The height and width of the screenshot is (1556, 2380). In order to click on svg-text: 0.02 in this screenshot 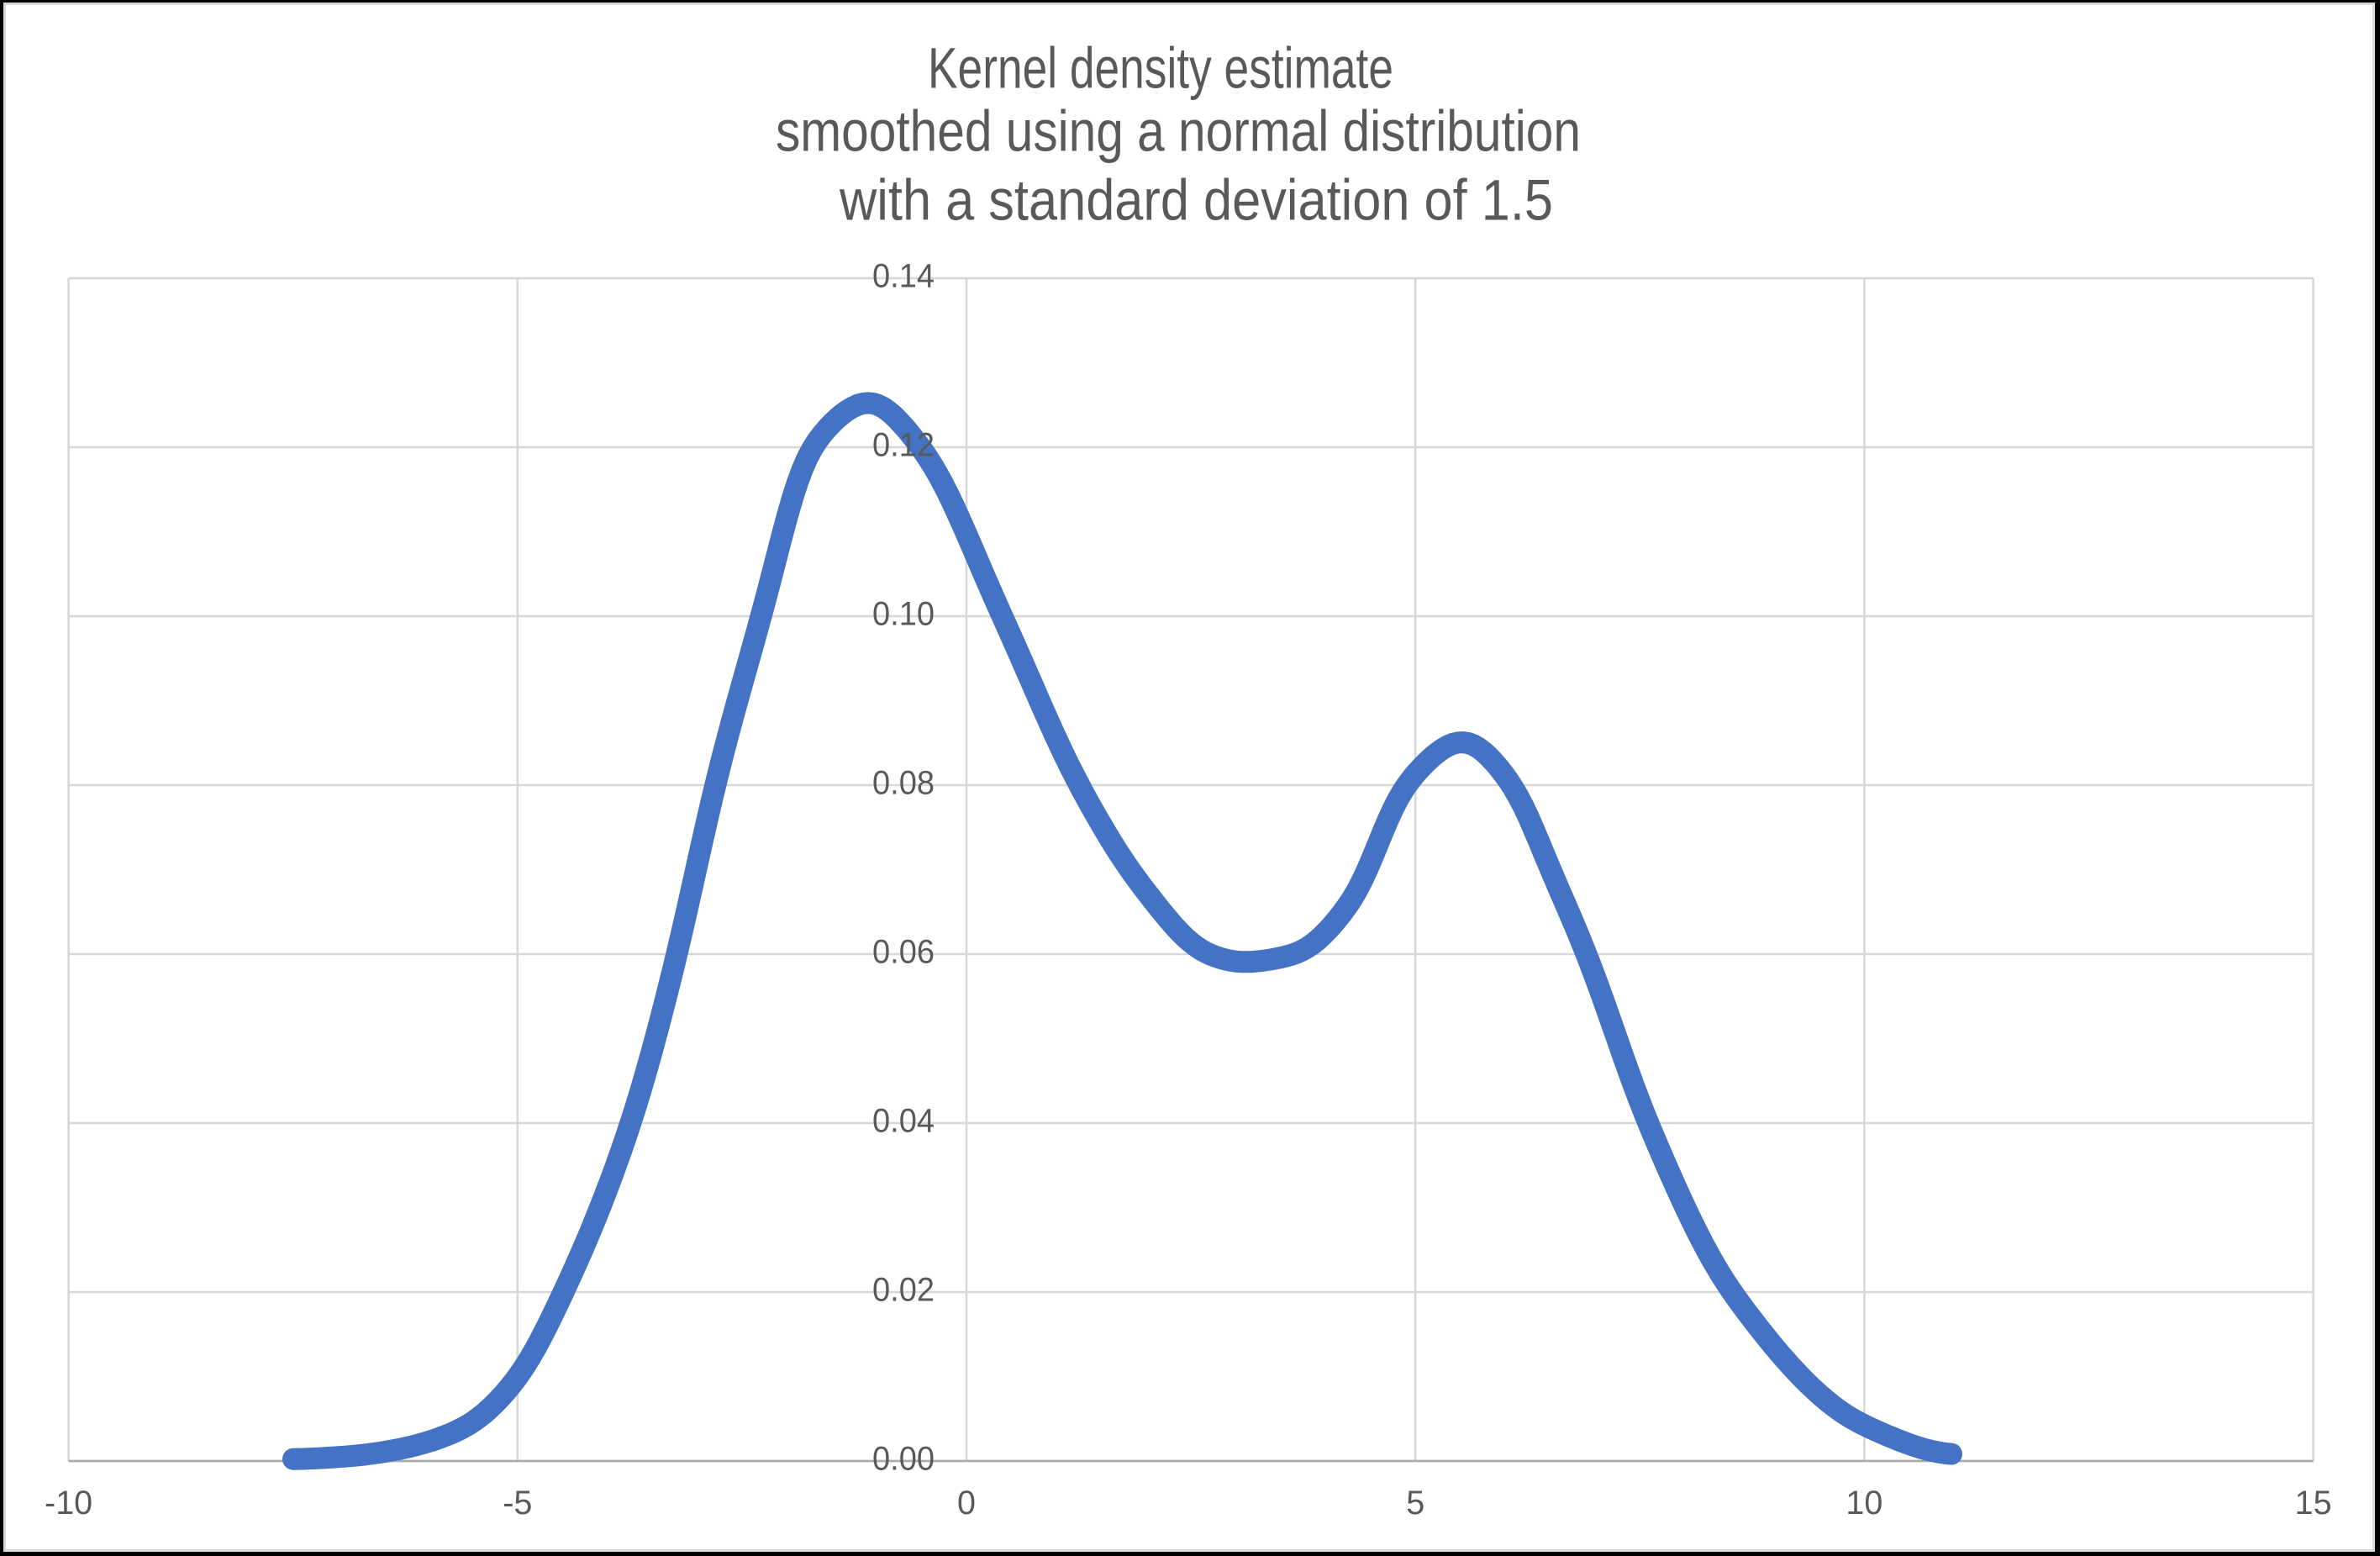, I will do `click(904, 1290)`.